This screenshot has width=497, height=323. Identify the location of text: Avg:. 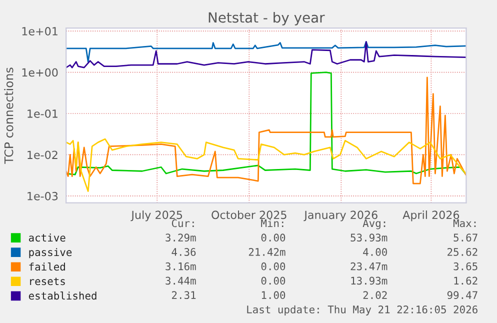
(374, 224).